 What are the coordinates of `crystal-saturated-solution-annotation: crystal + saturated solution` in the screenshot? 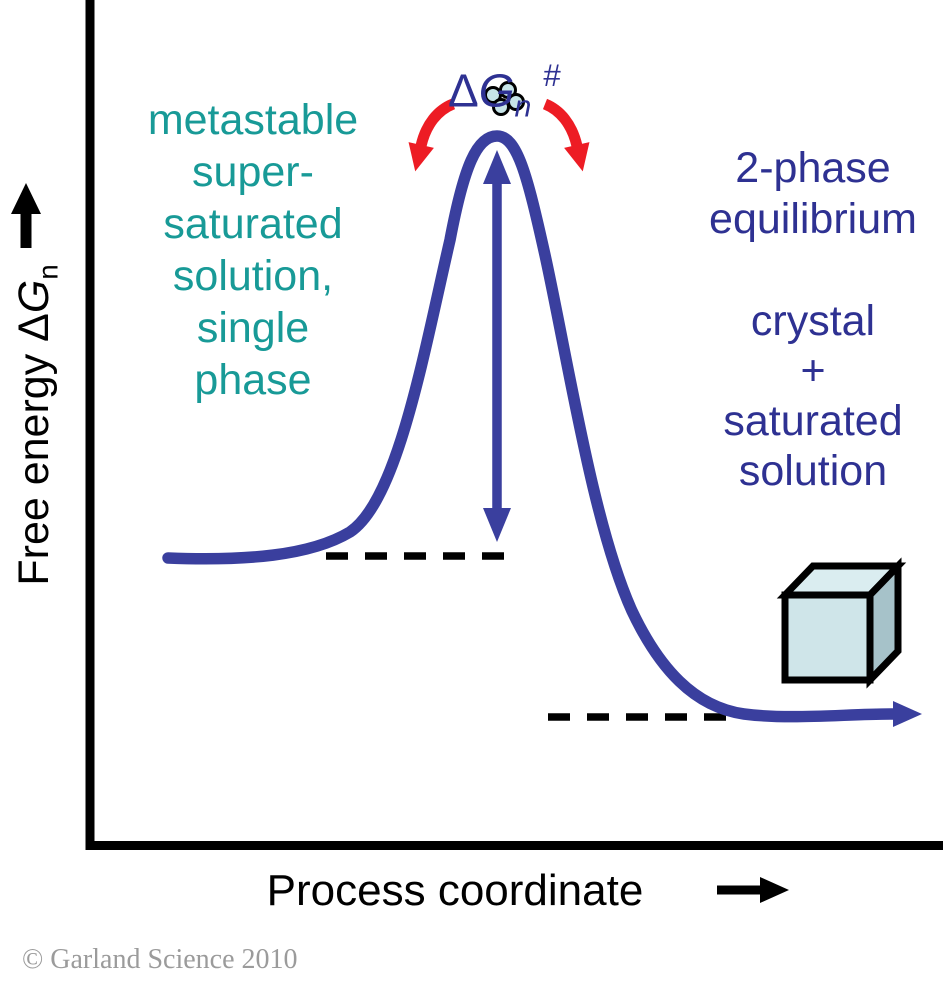 It's located at (813, 396).